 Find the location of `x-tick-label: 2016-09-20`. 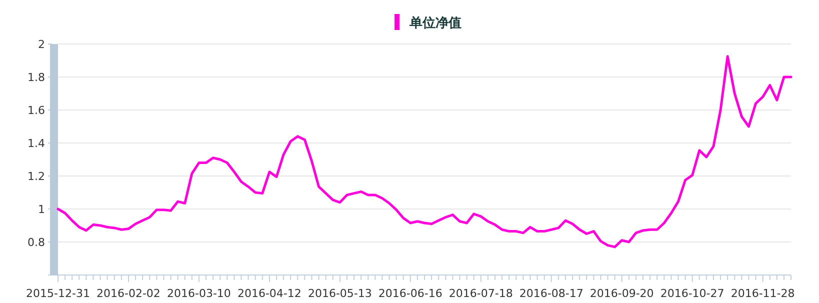

x-tick-label: 2016-09-20 is located at coordinates (622, 293).